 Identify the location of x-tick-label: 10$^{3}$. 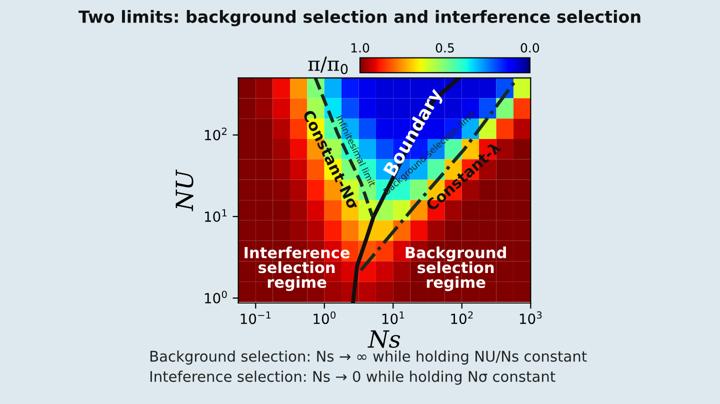
(531, 317).